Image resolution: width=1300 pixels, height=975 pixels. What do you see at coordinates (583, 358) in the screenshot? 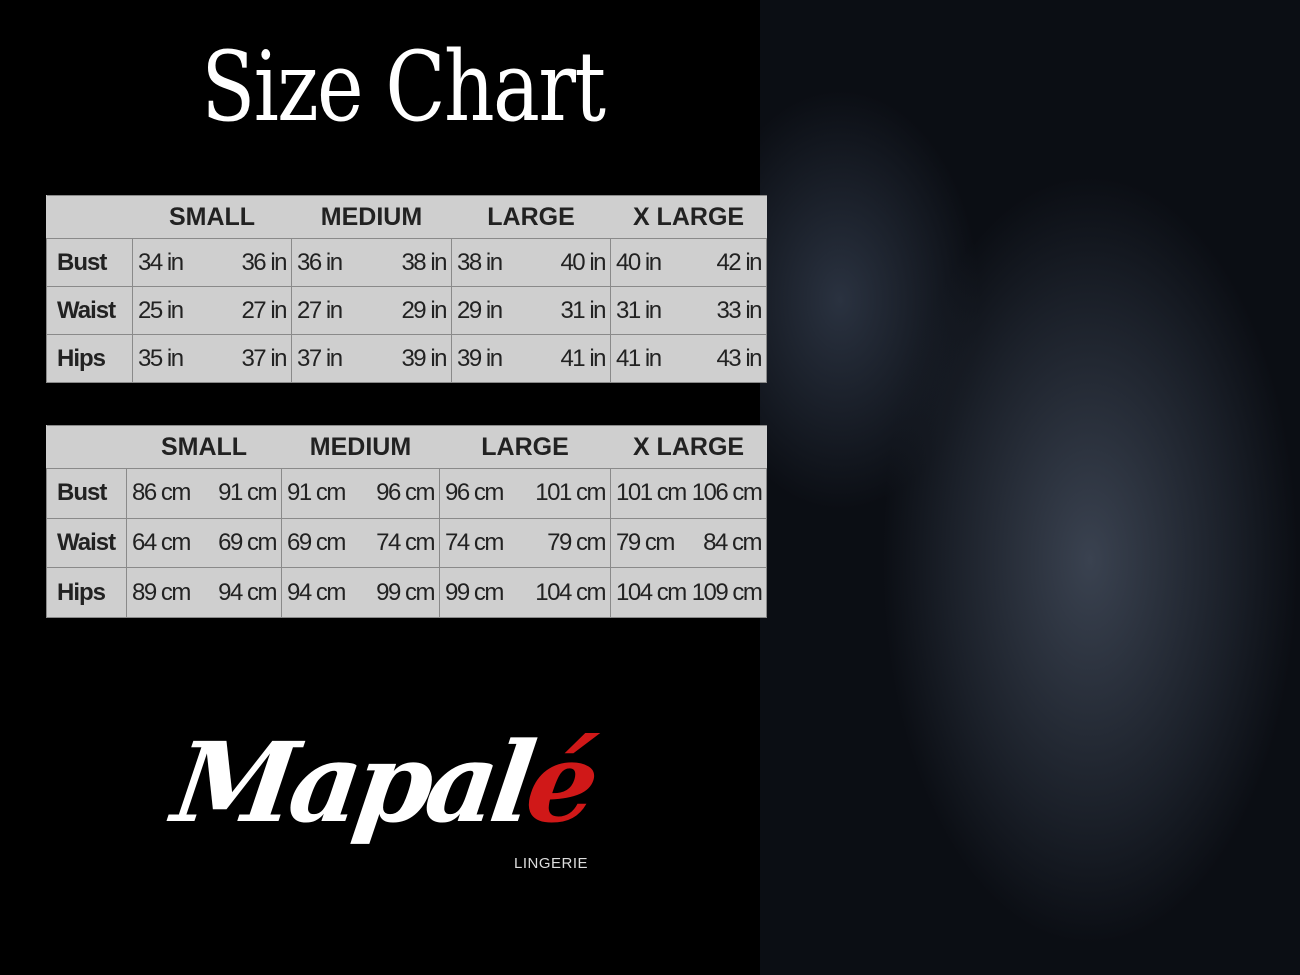
I see `measure-value: 41 in` at bounding box center [583, 358].